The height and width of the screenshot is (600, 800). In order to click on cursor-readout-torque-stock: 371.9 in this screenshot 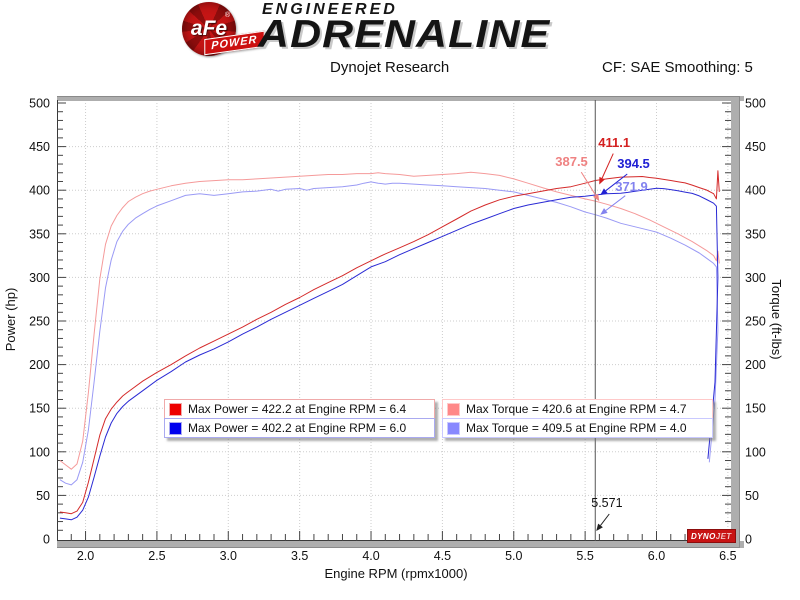, I will do `click(631, 186)`.